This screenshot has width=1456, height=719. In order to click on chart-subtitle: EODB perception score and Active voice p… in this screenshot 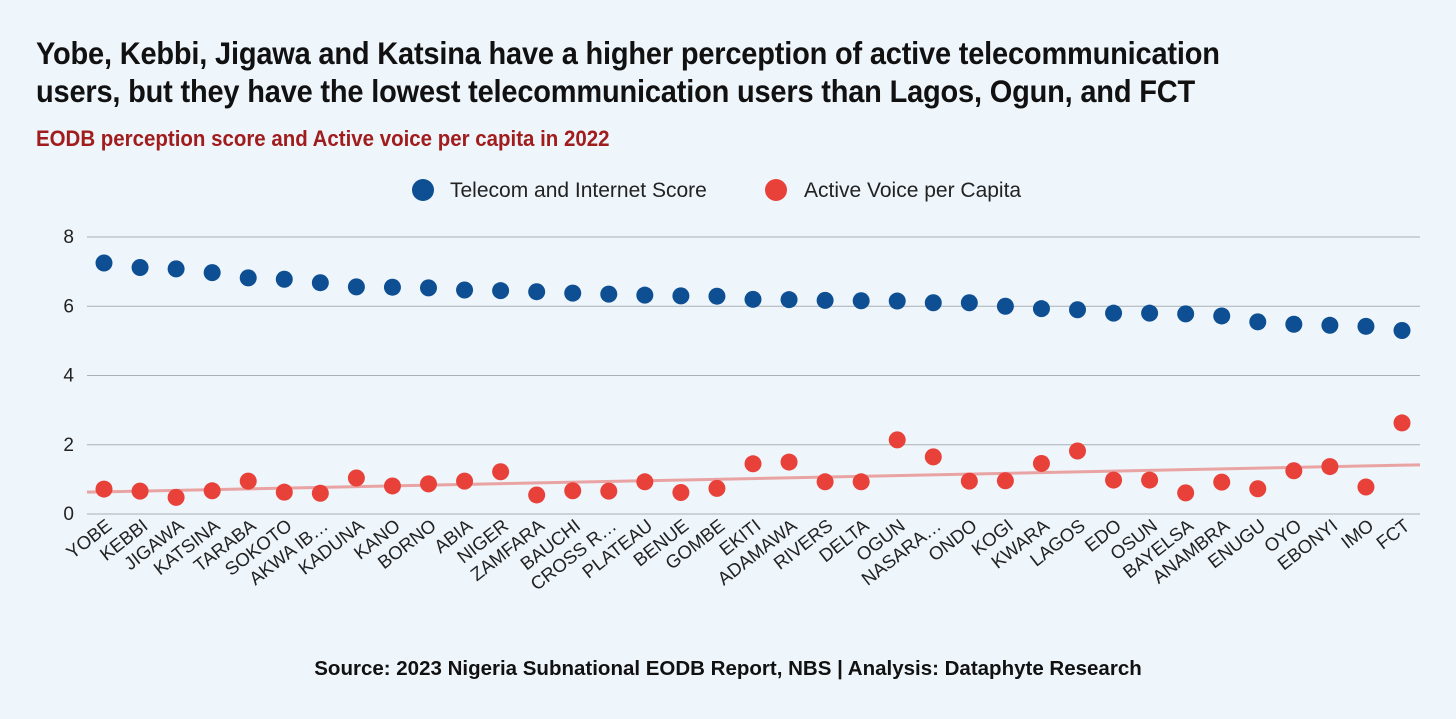, I will do `click(323, 138)`.